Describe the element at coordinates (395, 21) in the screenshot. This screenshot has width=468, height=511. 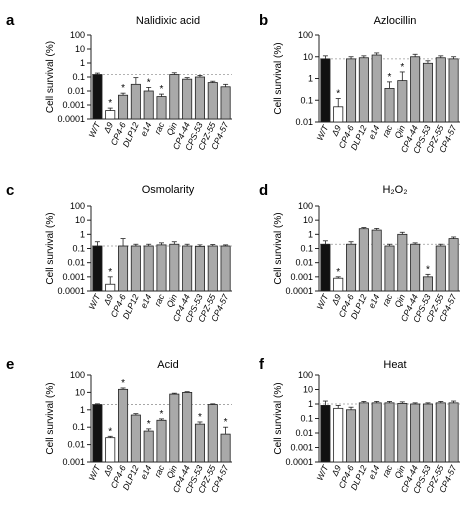
I see `panel-title: Azlocillin` at that location.